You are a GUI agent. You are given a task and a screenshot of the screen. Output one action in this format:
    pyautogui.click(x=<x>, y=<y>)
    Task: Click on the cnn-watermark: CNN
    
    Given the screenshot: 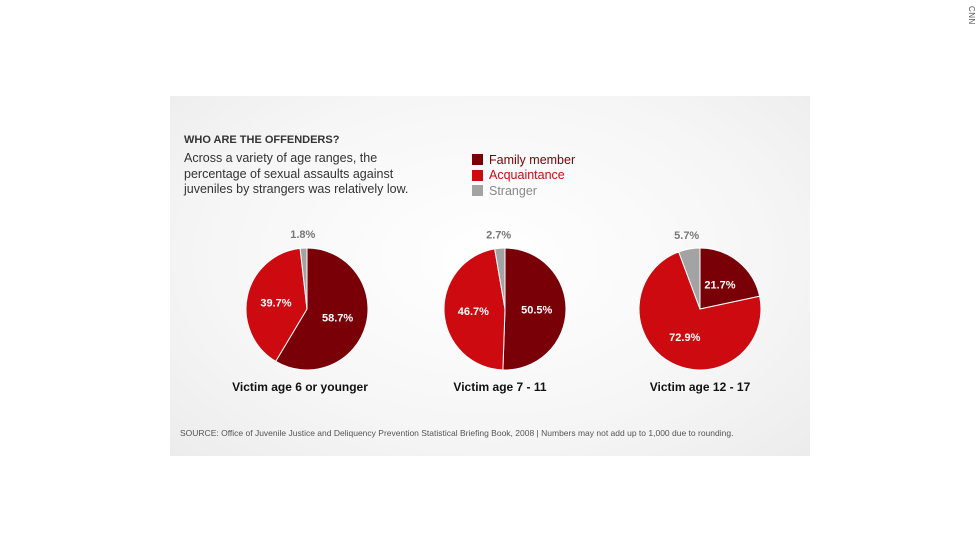 What is the action you would take?
    pyautogui.click(x=971, y=15)
    